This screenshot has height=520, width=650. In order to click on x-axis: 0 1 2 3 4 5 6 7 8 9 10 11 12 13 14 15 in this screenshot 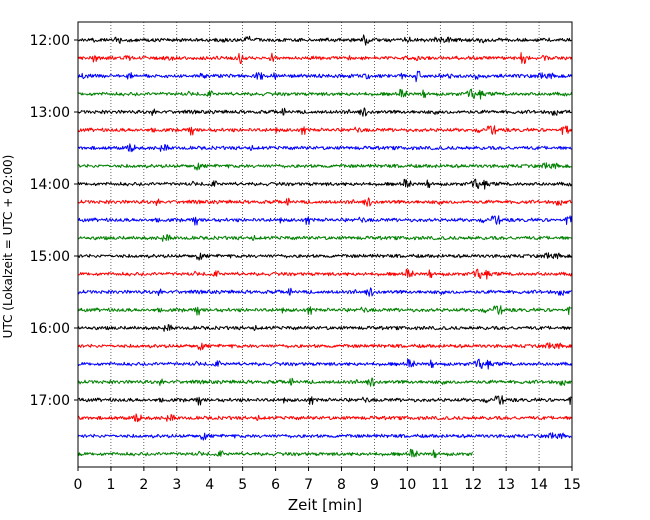, I will do `click(327, 480)`.